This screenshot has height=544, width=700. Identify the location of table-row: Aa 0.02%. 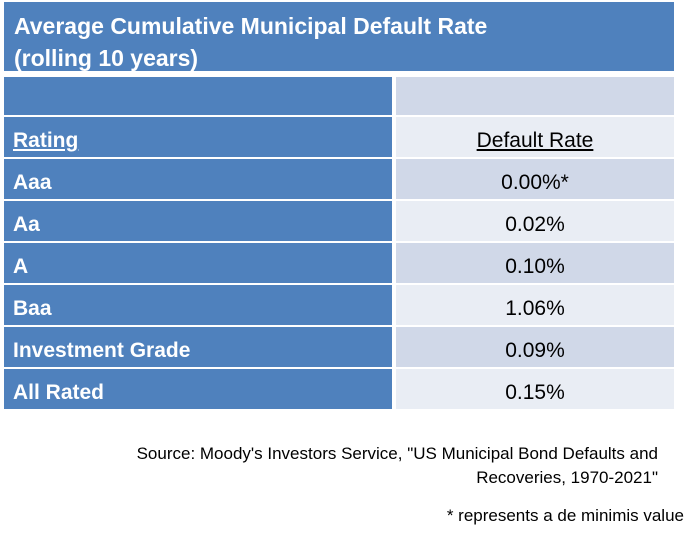
(339, 221).